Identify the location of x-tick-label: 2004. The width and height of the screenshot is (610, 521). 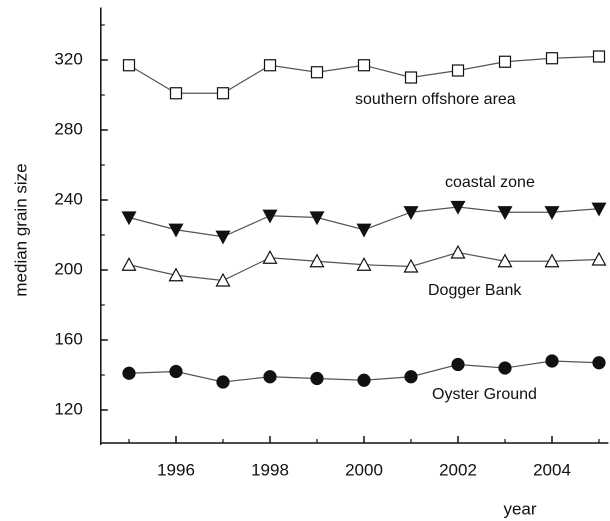
(552, 469).